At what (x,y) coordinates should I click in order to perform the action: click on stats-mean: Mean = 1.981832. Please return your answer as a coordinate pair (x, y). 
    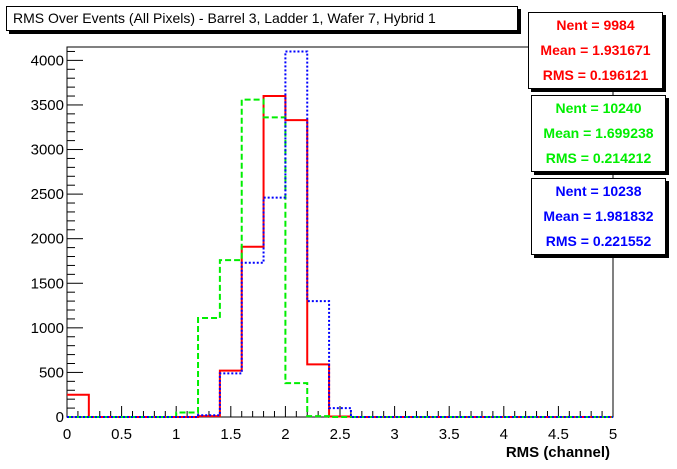
    Looking at the image, I should click on (598, 216).